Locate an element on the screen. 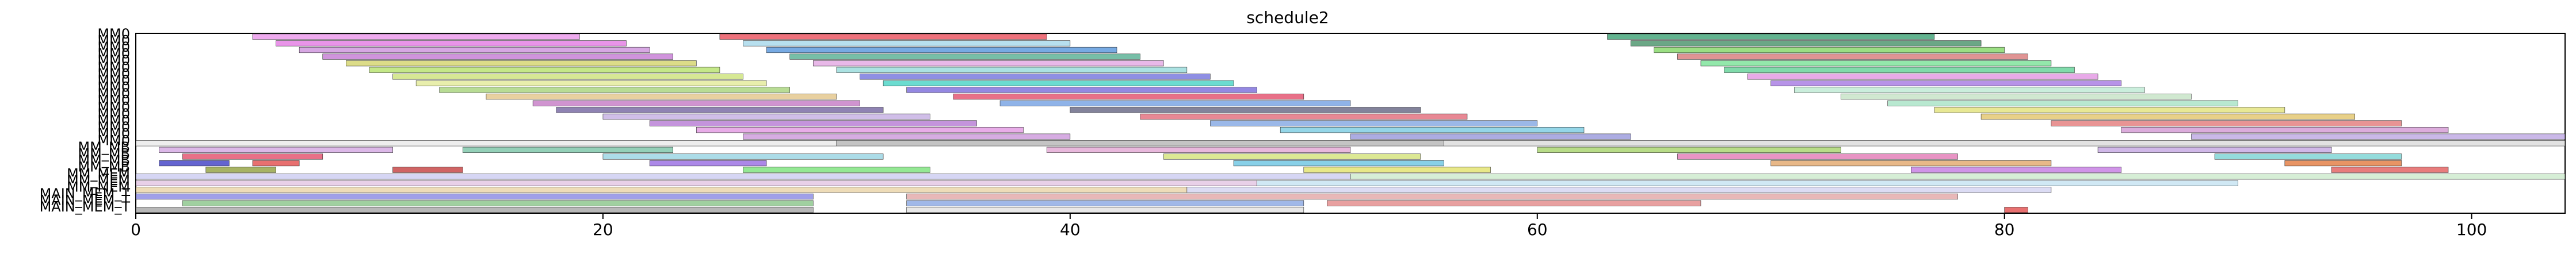  x-tick-label: 80 is located at coordinates (2004, 229).